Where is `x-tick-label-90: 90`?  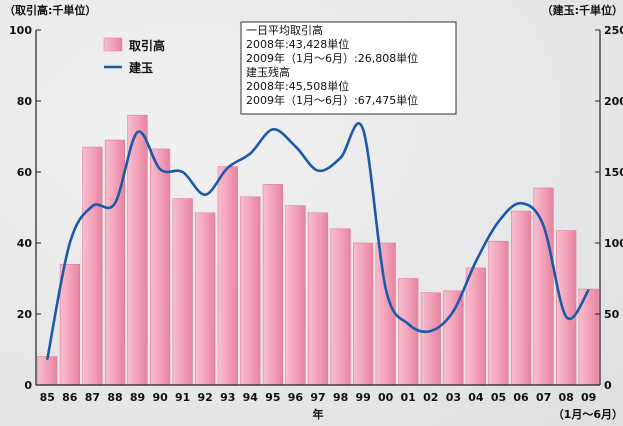
x-tick-label-90: 90 is located at coordinates (160, 397).